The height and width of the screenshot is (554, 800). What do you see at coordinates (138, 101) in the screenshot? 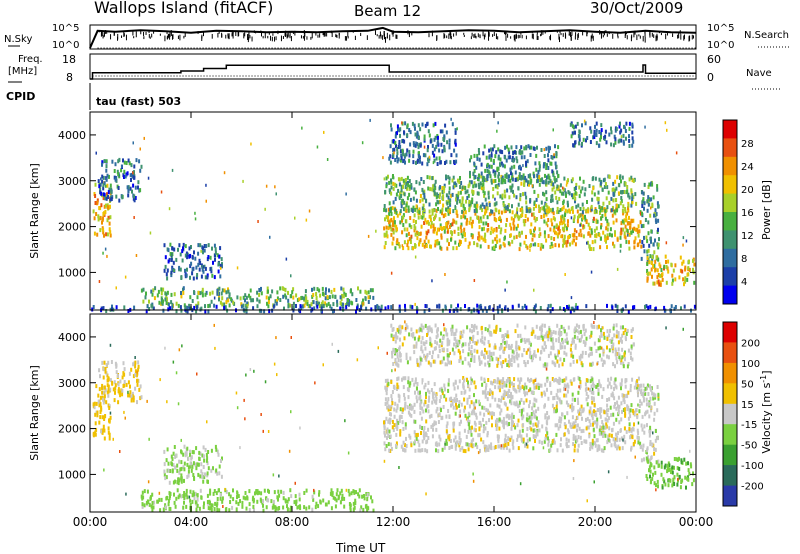
I see `cpid-value: tau (fast) 503` at bounding box center [138, 101].